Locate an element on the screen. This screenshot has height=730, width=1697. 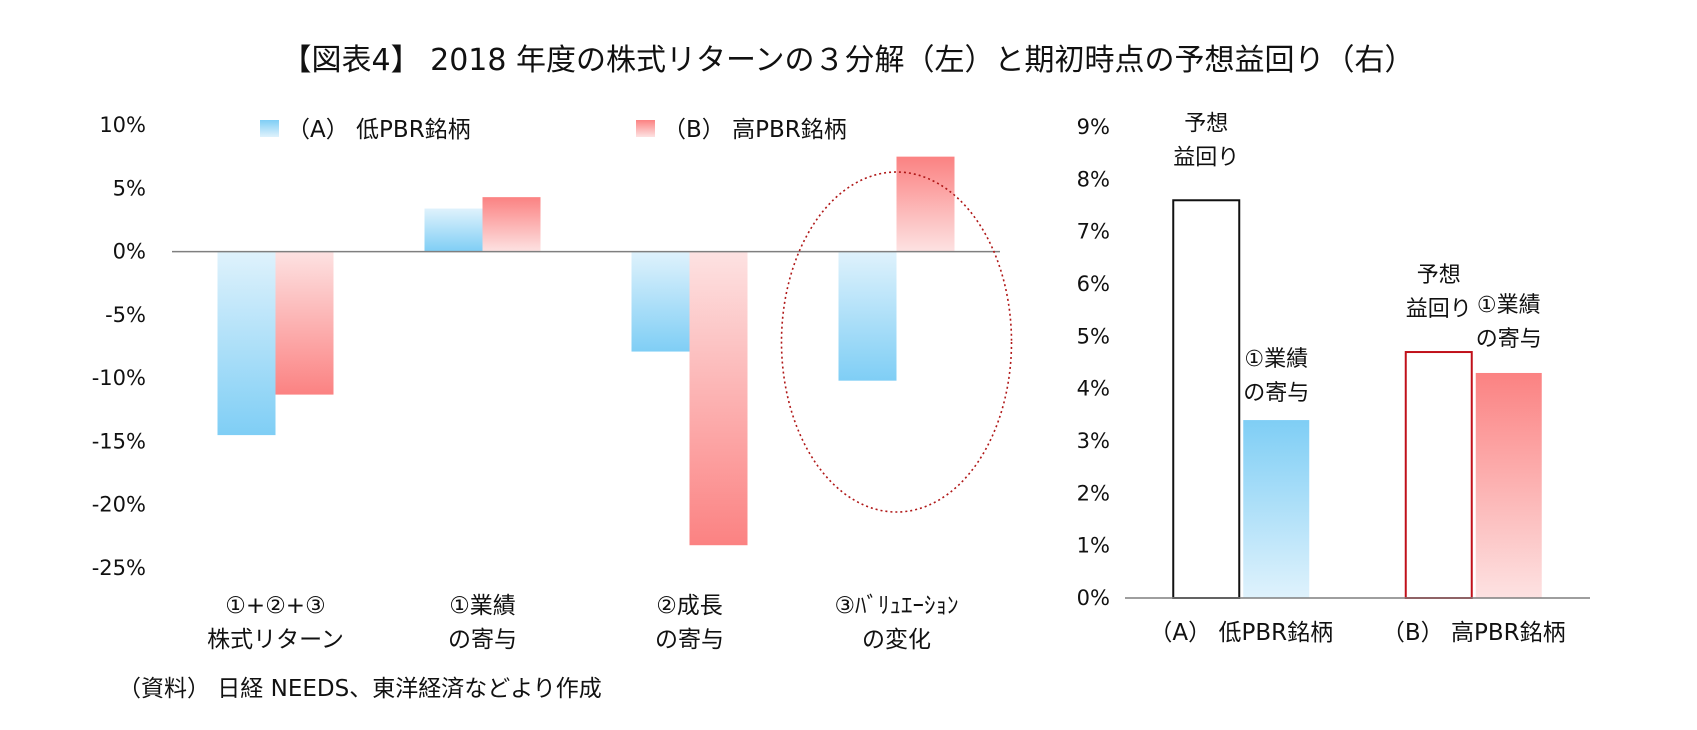
right-y-tick-label: 2% is located at coordinates (1093, 493).